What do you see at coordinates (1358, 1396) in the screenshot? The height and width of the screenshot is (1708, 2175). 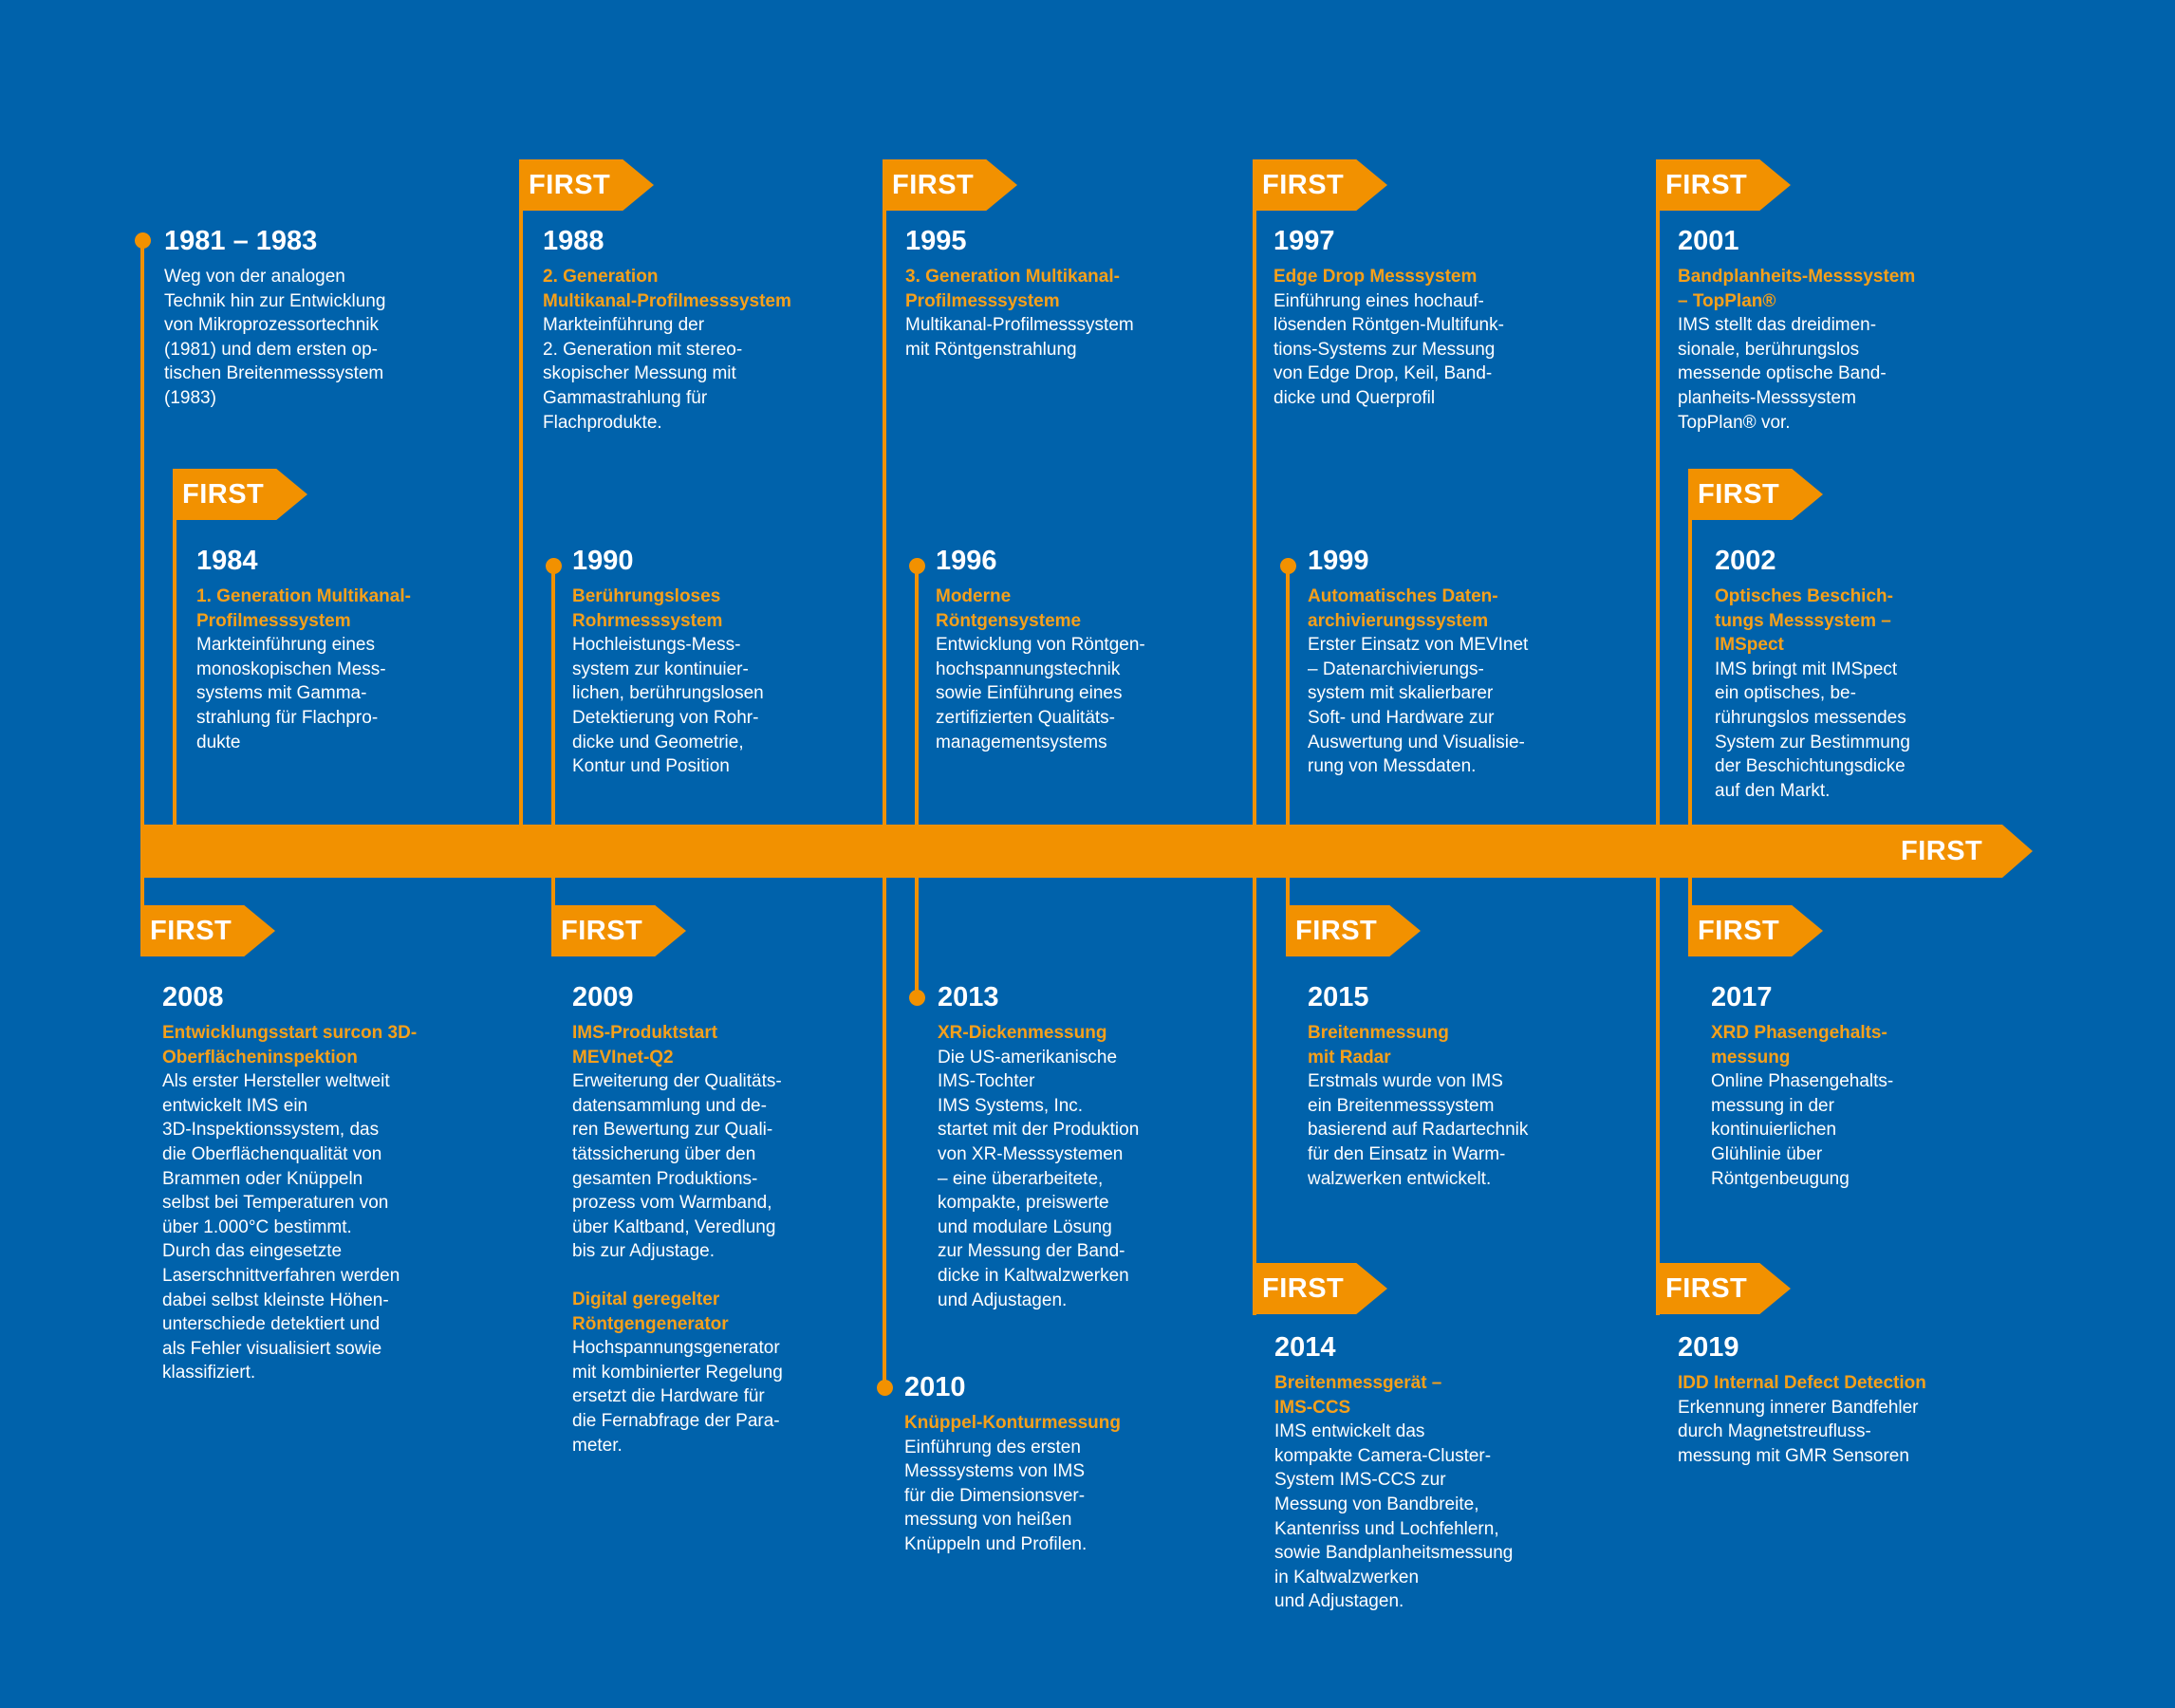 I see `entry-title: Breitenmessgerät – IMS-CCS` at bounding box center [1358, 1396].